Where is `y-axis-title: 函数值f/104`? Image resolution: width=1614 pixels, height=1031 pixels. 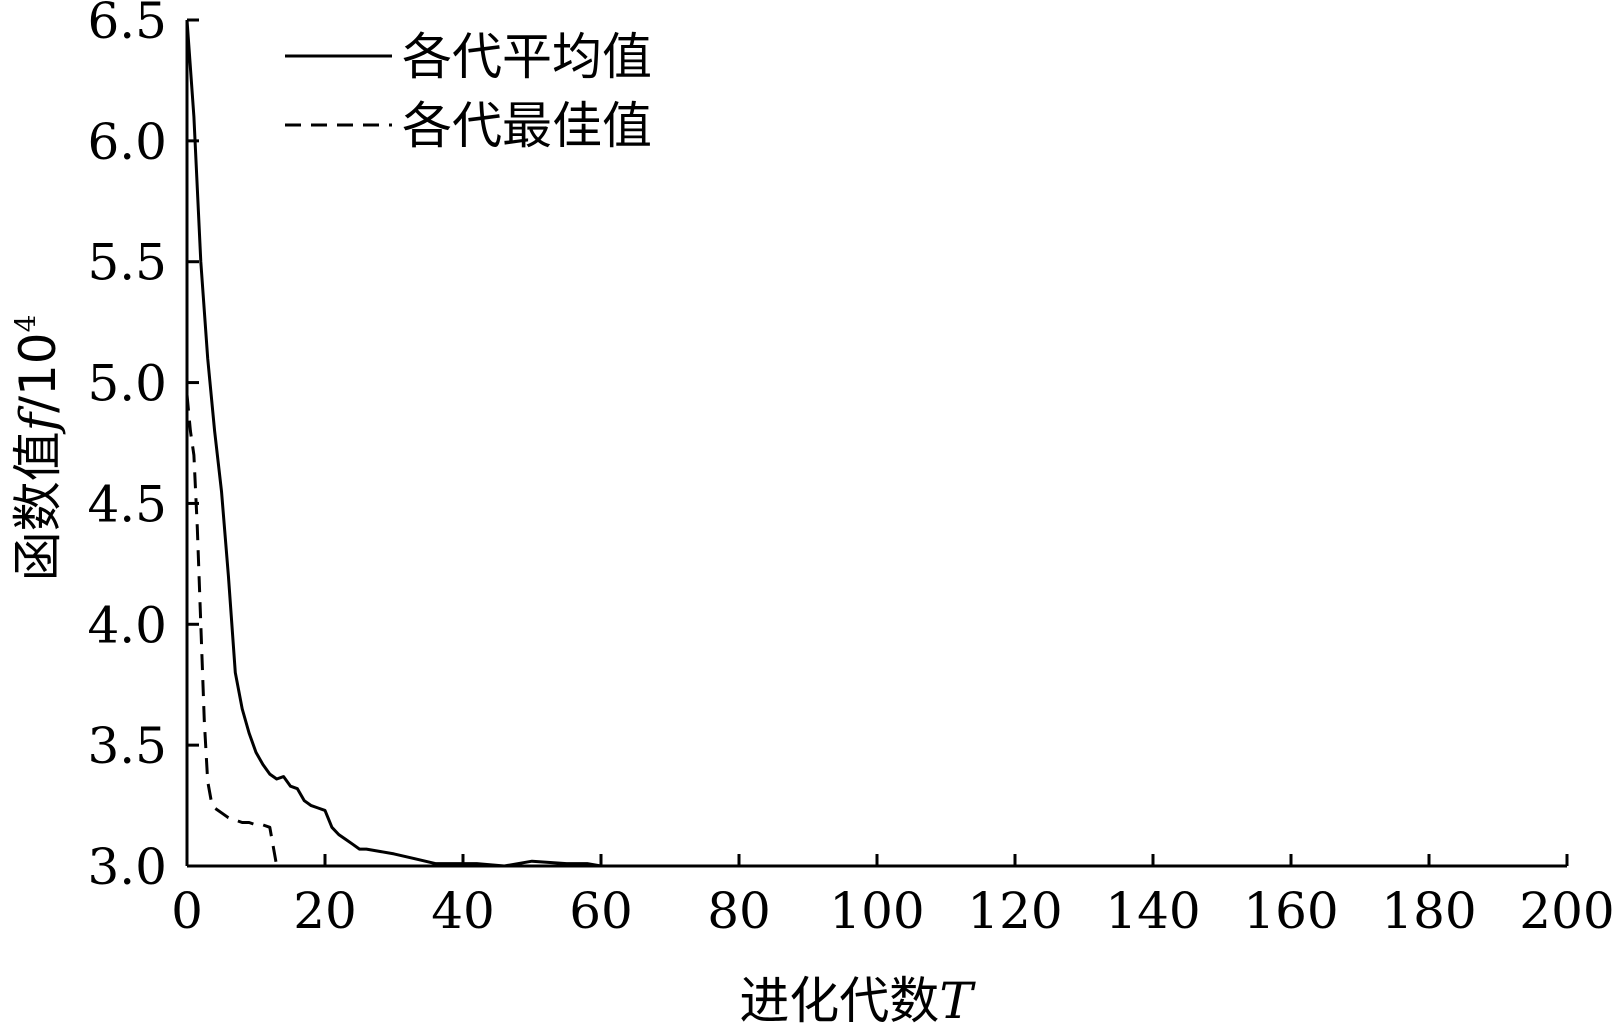
y-axis-title: 函数值f/104 is located at coordinates (38, 448).